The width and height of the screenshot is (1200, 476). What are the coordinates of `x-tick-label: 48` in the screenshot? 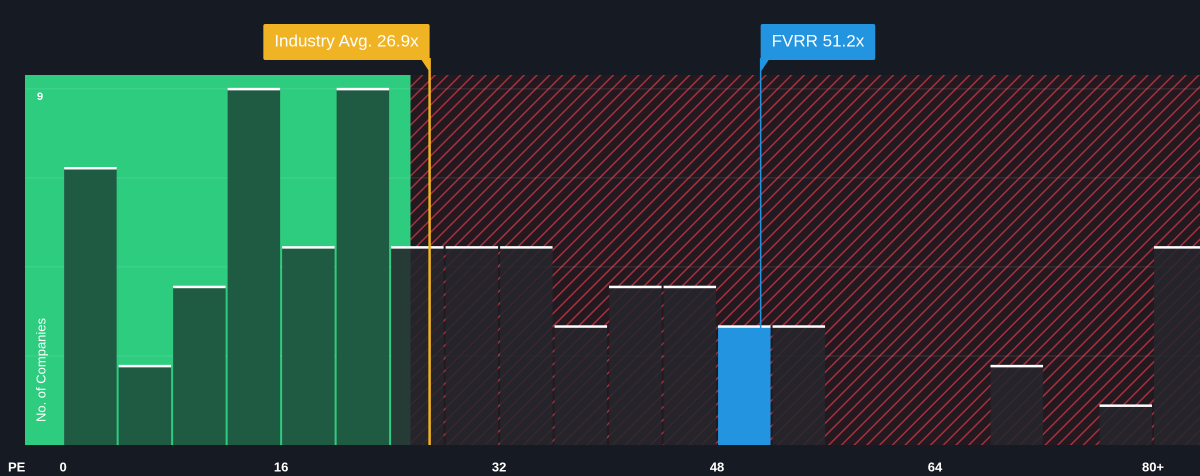 It's located at (717, 466).